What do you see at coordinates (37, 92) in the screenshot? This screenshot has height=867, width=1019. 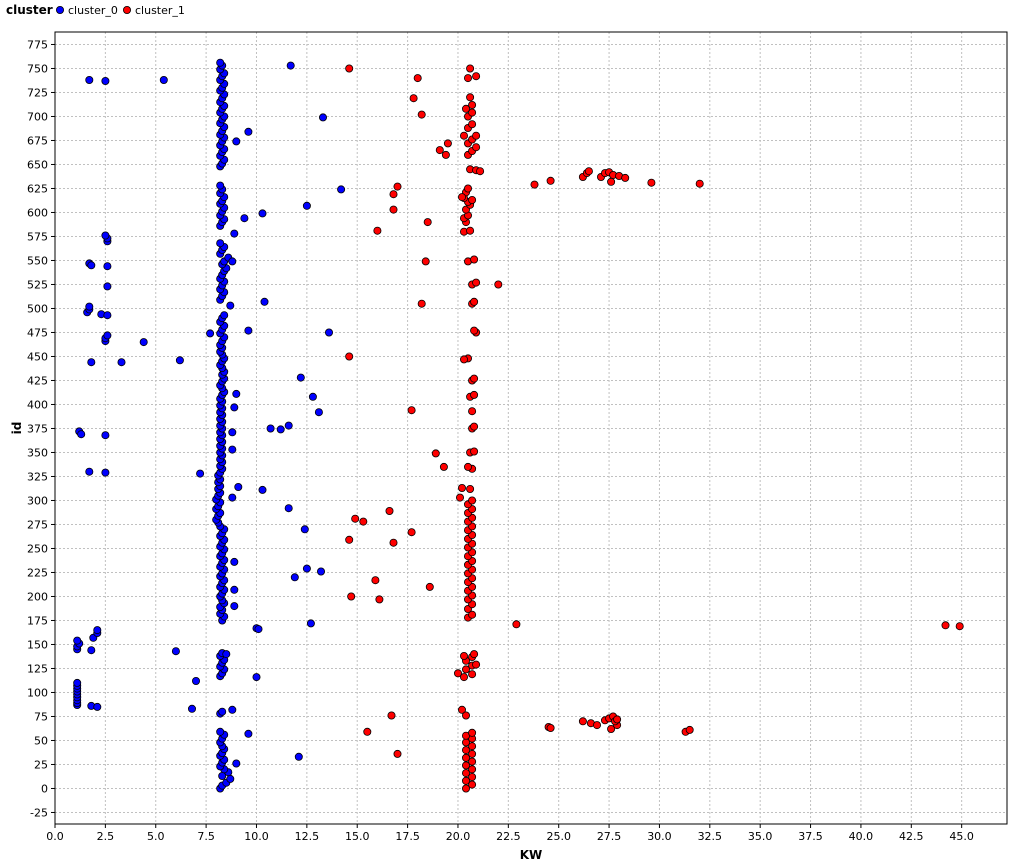 I see `y-tick-label: 725` at bounding box center [37, 92].